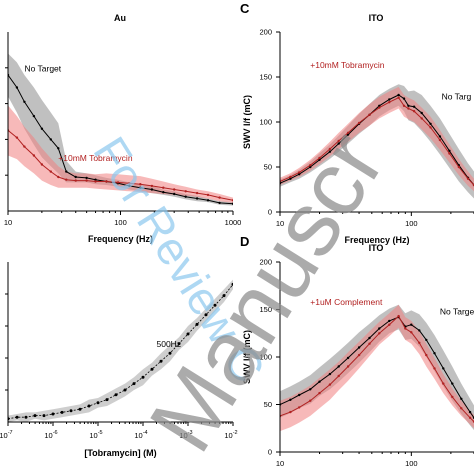 The height and width of the screenshot is (474, 474). What do you see at coordinates (120, 239) in the screenshot?
I see `x-axis-title: Frequency (Hz)` at bounding box center [120, 239].